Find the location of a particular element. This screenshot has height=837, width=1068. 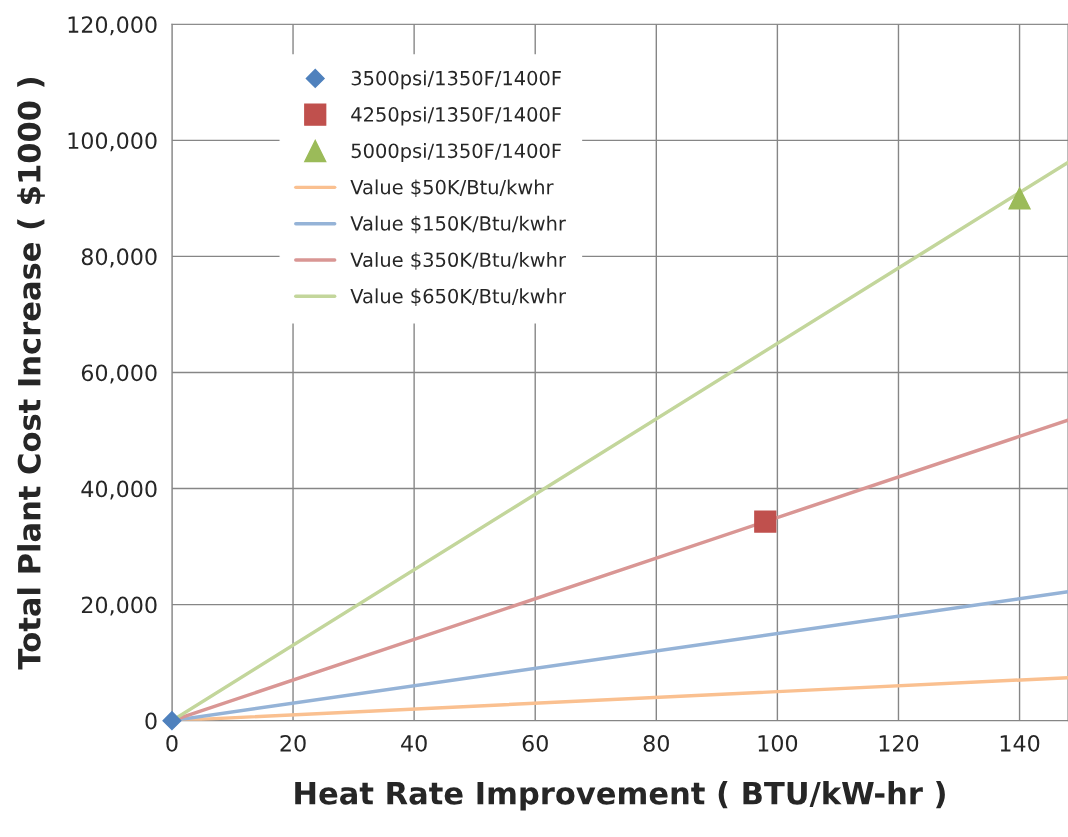

y-tick-label: 120,000 is located at coordinates (112, 26).